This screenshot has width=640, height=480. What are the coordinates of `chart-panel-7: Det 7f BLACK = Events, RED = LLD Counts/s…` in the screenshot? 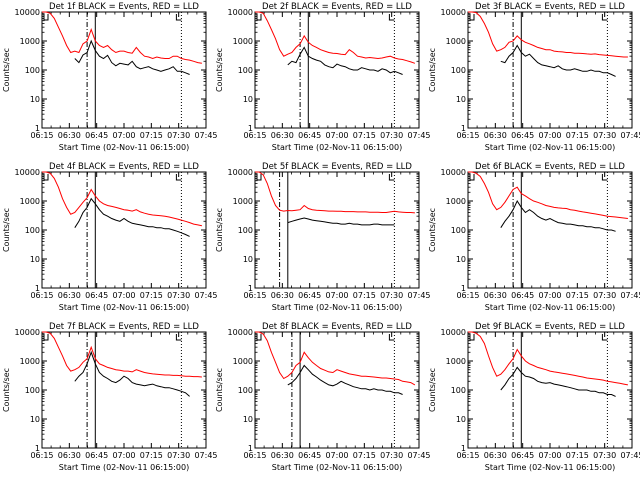 It's located at (110, 397).